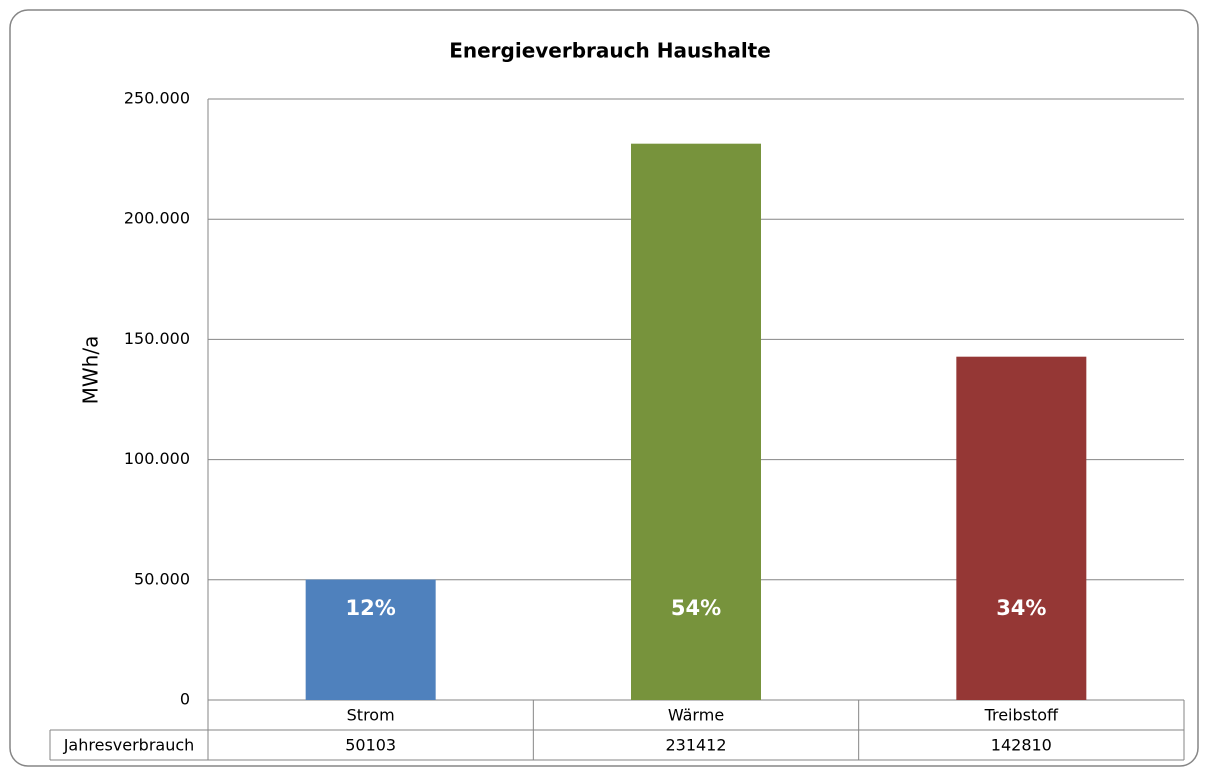 This screenshot has height=774, width=1208. Describe the element at coordinates (1021, 608) in the screenshot. I see `bar-share-label: 34%` at that location.